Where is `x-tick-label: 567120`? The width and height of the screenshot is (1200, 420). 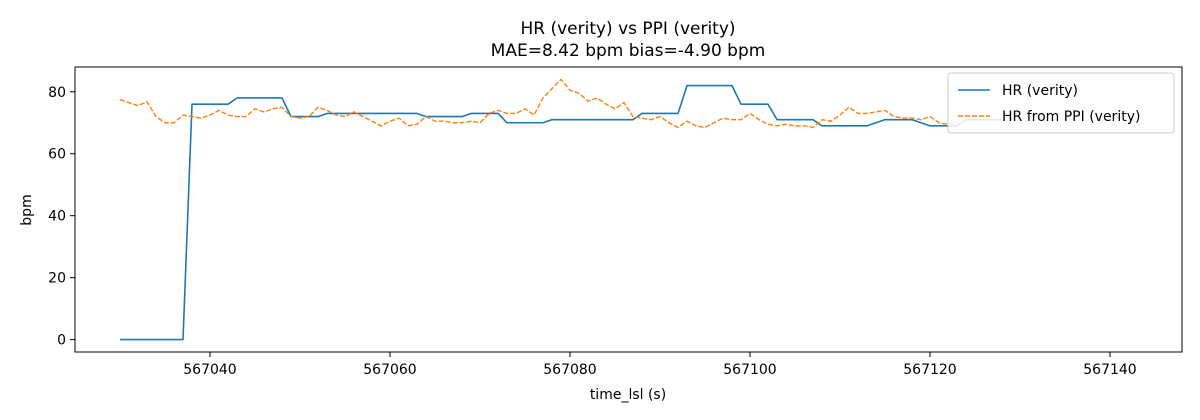 x-tick-label: 567120 is located at coordinates (929, 370).